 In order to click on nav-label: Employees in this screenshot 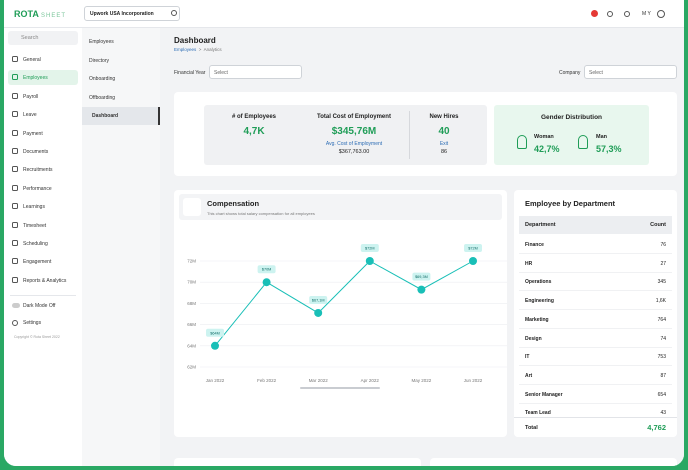, I will do `click(35, 78)`.